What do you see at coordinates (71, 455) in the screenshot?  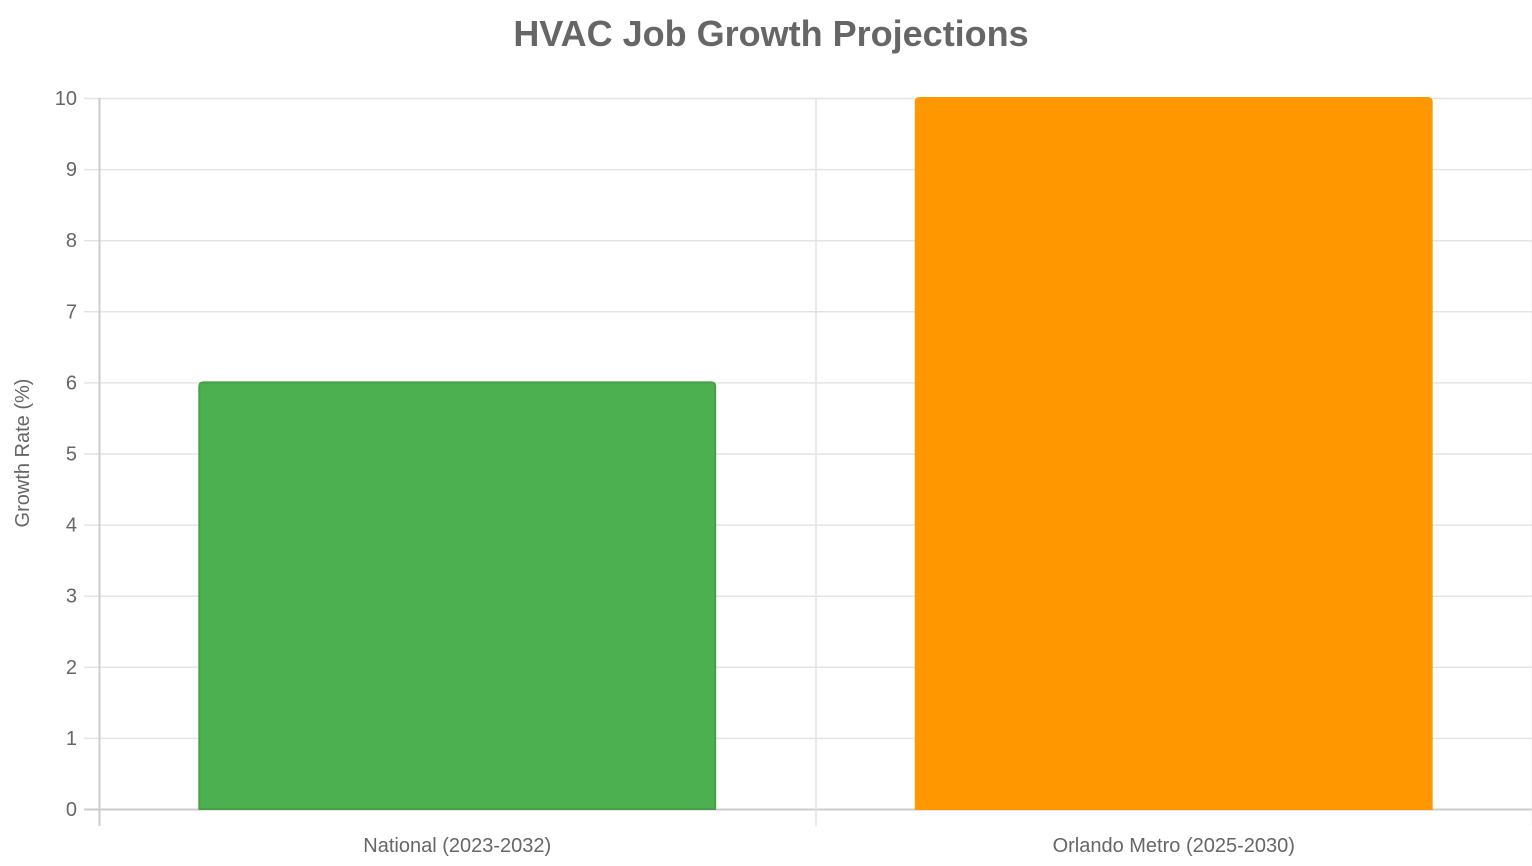 I see `y-tick-label: 5` at bounding box center [71, 455].